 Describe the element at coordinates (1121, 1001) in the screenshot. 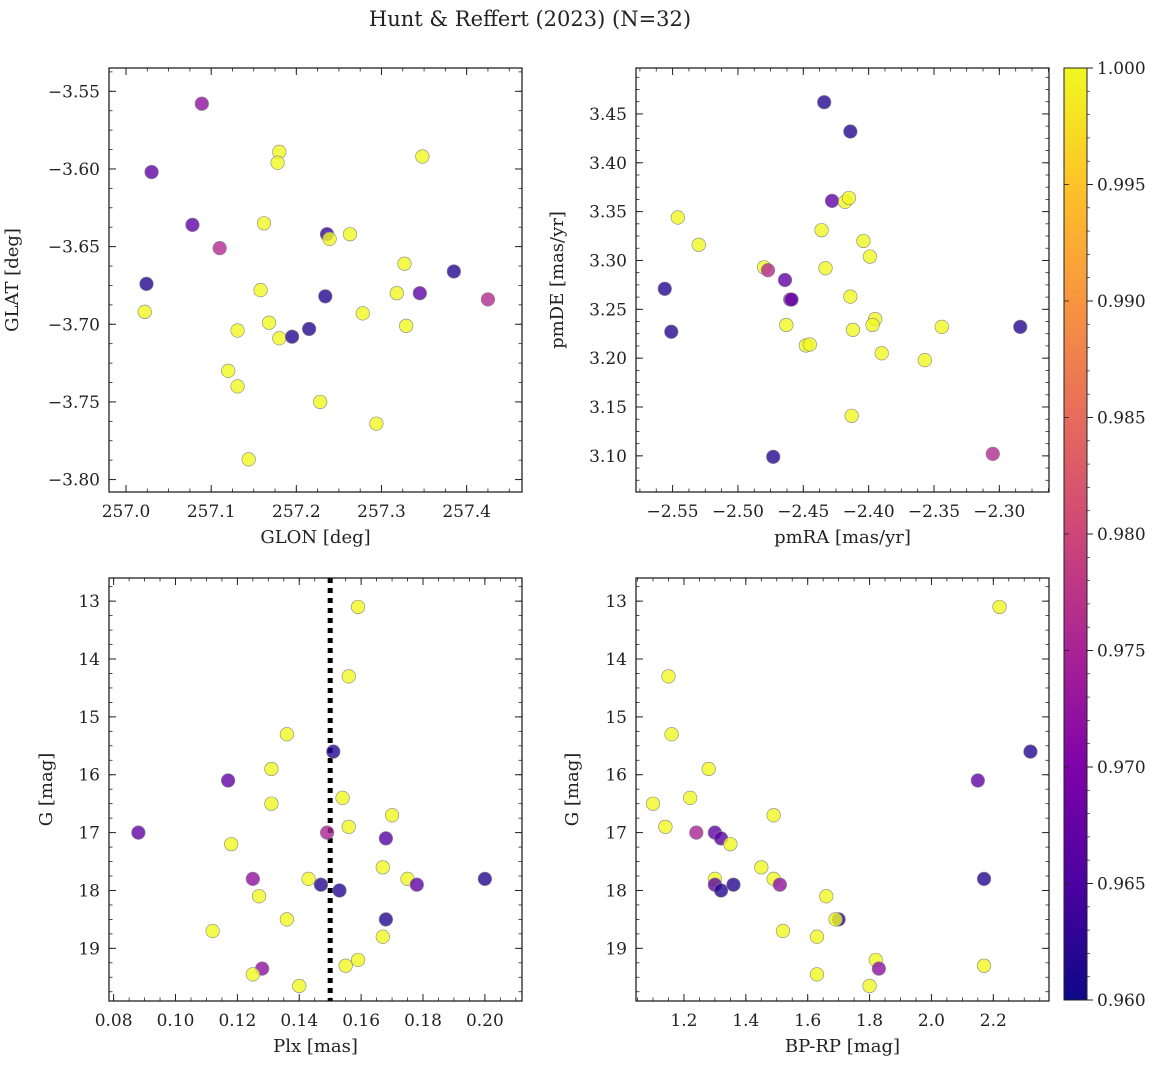

I see `colorbar-tick-label: 0.960` at that location.